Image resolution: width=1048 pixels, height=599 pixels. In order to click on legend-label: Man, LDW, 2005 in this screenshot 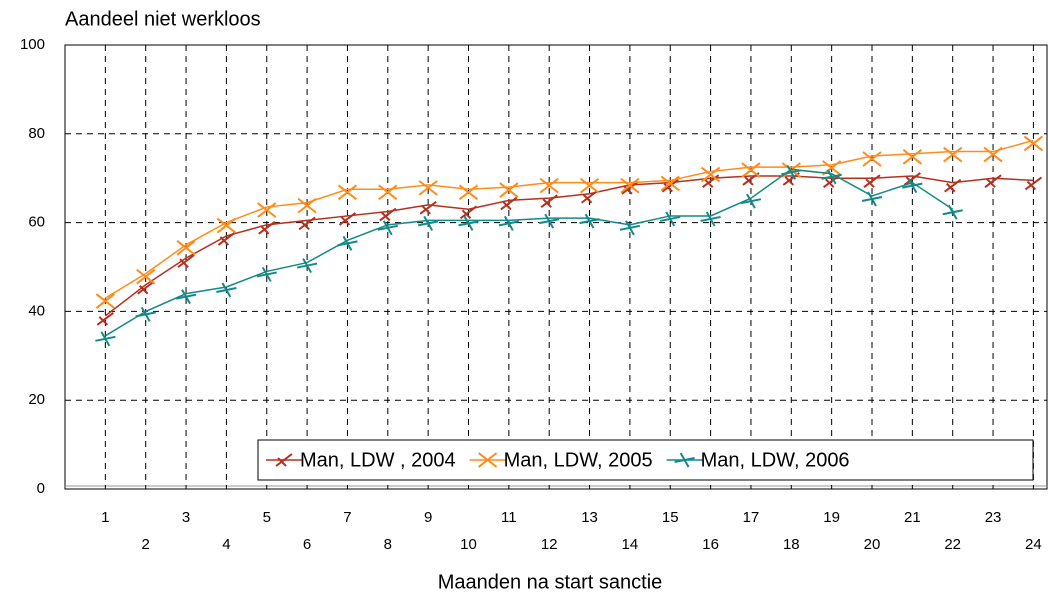, I will do `click(578, 460)`.